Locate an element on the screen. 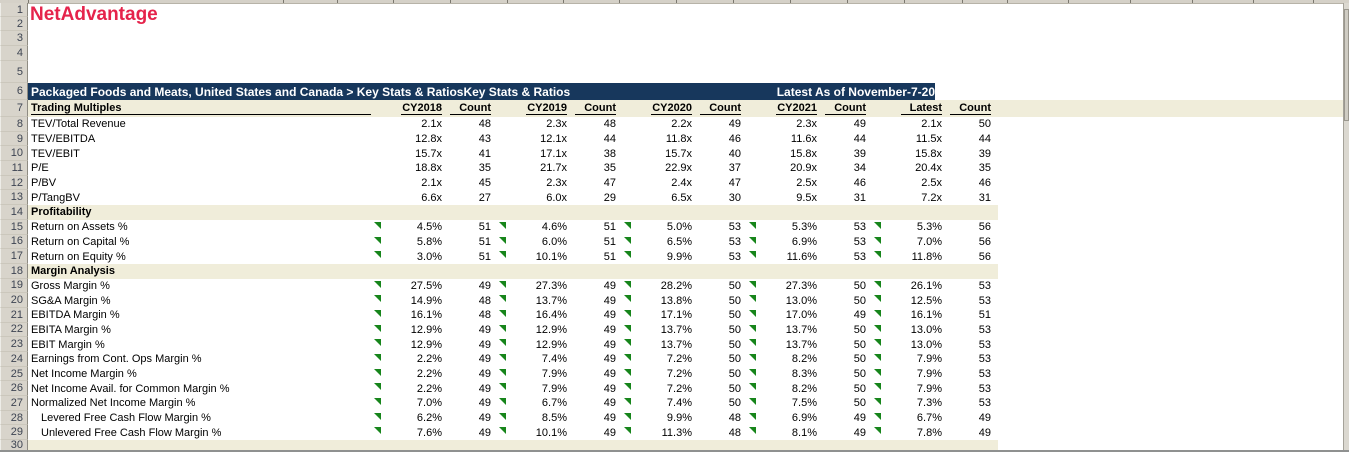 This screenshot has height=452, width=1349. cell-row-label: Earnings from Cont. Ops Margin % is located at coordinates (116, 359).